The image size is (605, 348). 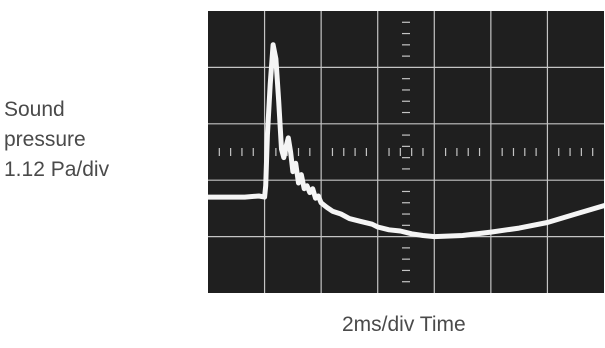 What do you see at coordinates (57, 169) in the screenshot?
I see `y-axis-label-line-3: 1.12 Pa/div` at bounding box center [57, 169].